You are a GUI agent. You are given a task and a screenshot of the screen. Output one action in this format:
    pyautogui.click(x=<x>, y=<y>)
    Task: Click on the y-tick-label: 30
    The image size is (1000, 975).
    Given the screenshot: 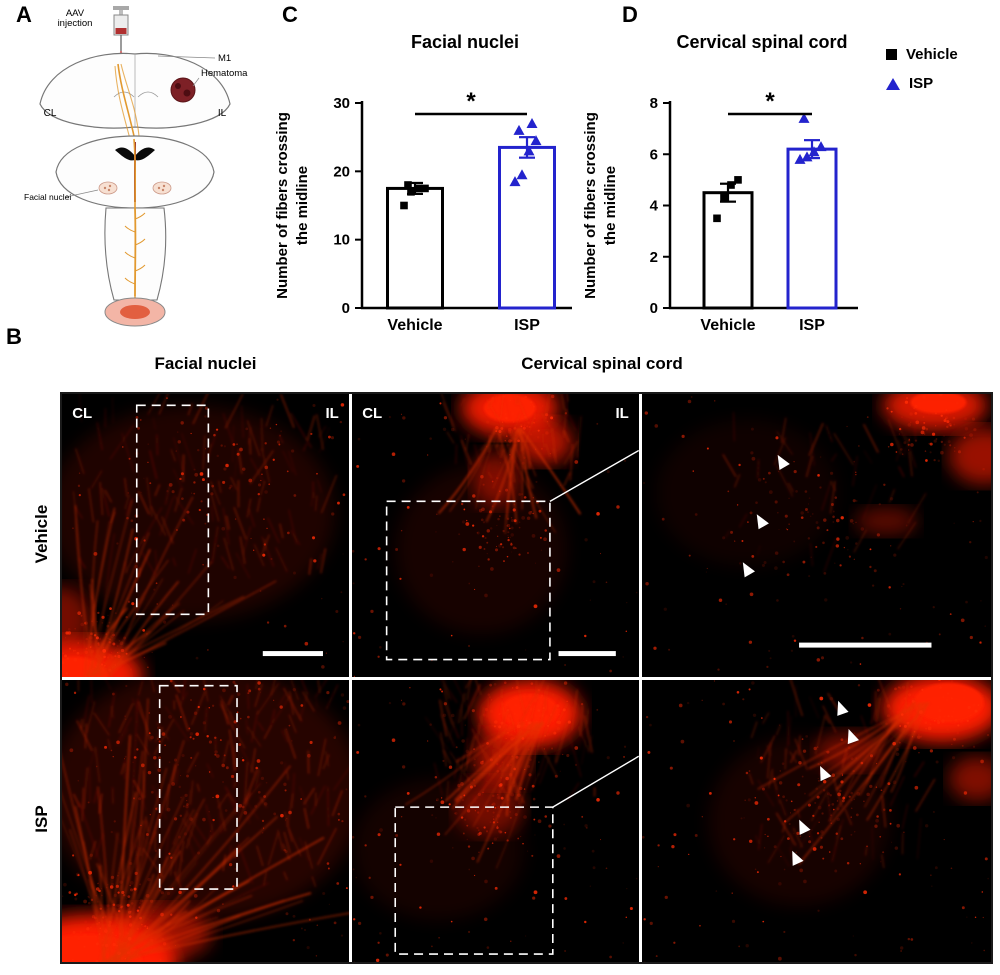 What is the action you would take?
    pyautogui.click(x=341, y=103)
    